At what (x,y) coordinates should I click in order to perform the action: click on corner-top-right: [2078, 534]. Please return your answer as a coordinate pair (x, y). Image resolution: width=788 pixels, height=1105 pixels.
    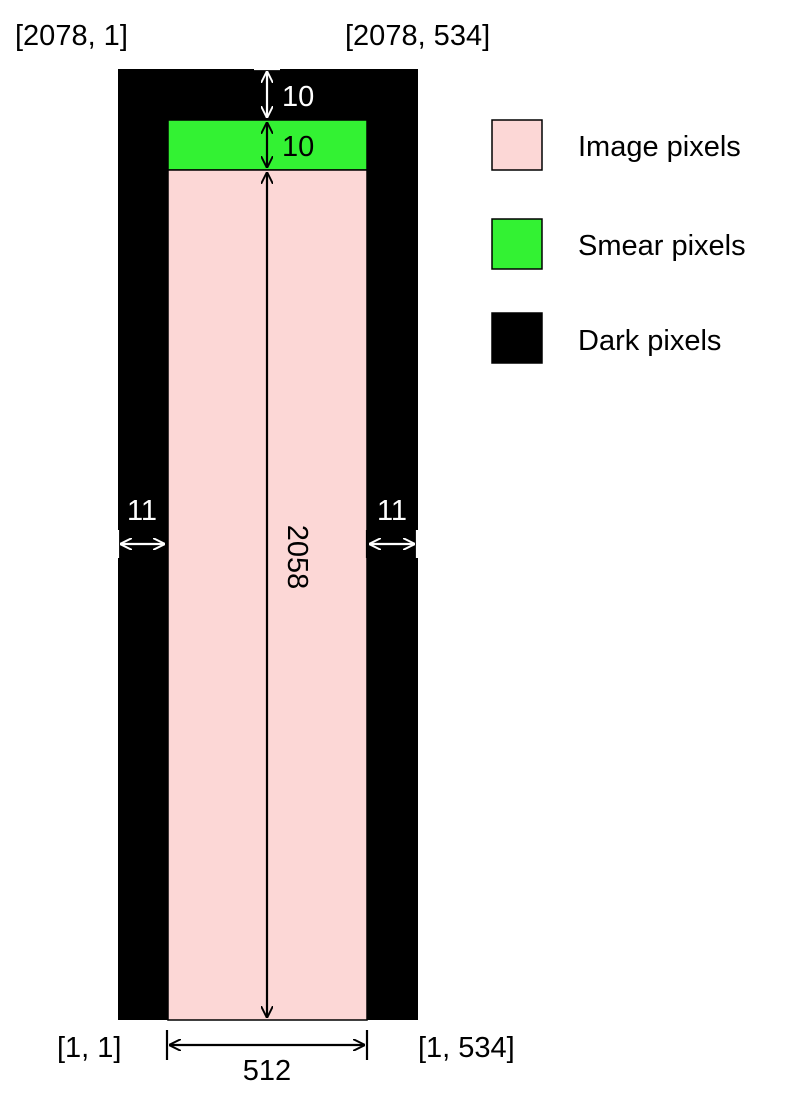
    Looking at the image, I should click on (417, 36).